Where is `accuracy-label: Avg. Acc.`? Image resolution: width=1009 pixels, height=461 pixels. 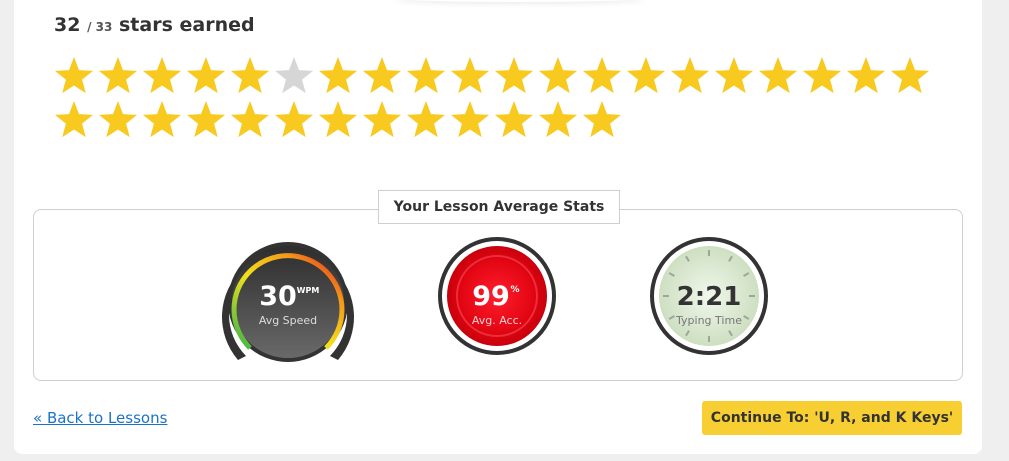 accuracy-label: Avg. Acc. is located at coordinates (497, 320).